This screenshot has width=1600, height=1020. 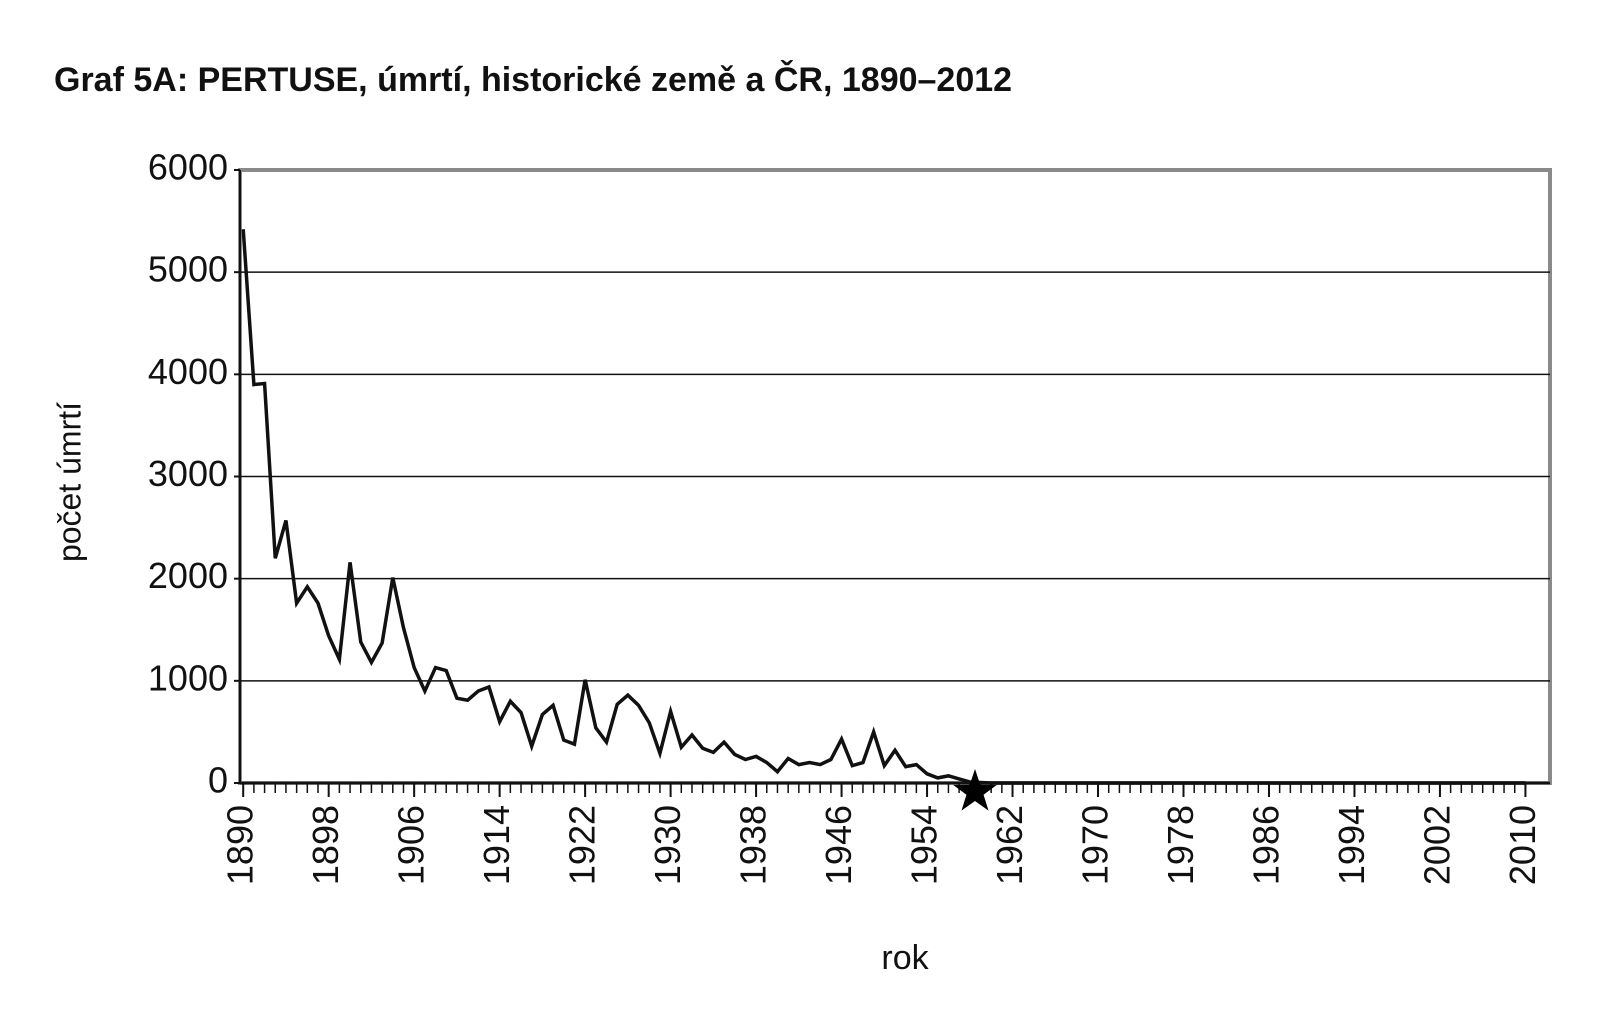 What do you see at coordinates (188, 677) in the screenshot?
I see `y-tick-label: 1000` at bounding box center [188, 677].